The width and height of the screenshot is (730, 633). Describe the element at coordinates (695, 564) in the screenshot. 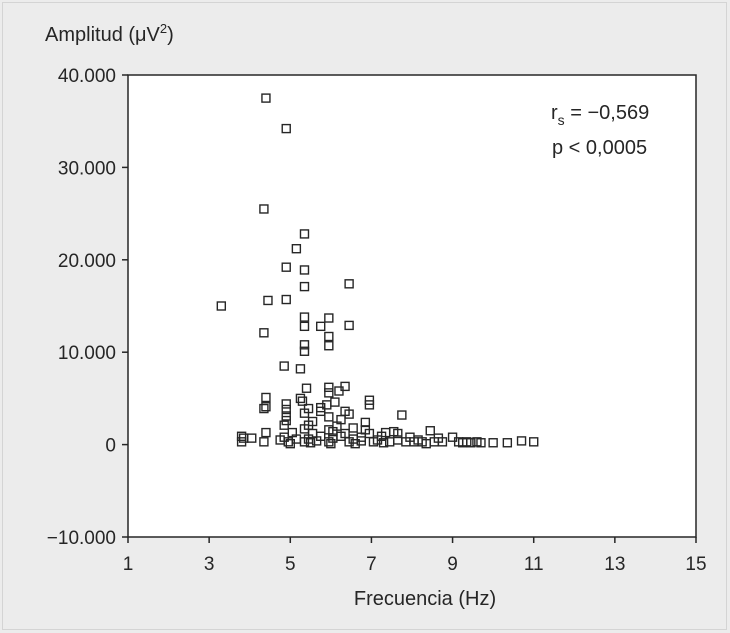

I see `x-tick-label: 15` at that location.